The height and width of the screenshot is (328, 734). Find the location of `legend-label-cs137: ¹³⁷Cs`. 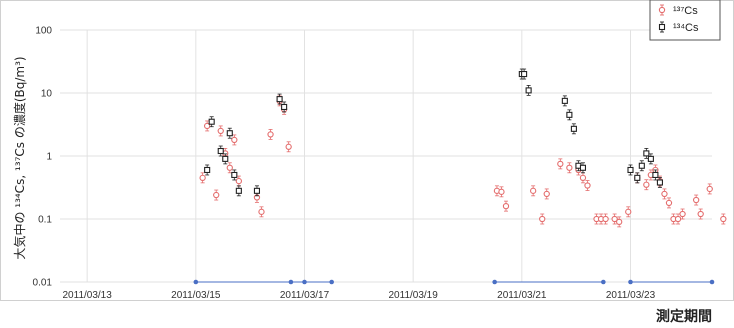

legend-label-cs137: ¹³⁷Cs is located at coordinates (685, 11).